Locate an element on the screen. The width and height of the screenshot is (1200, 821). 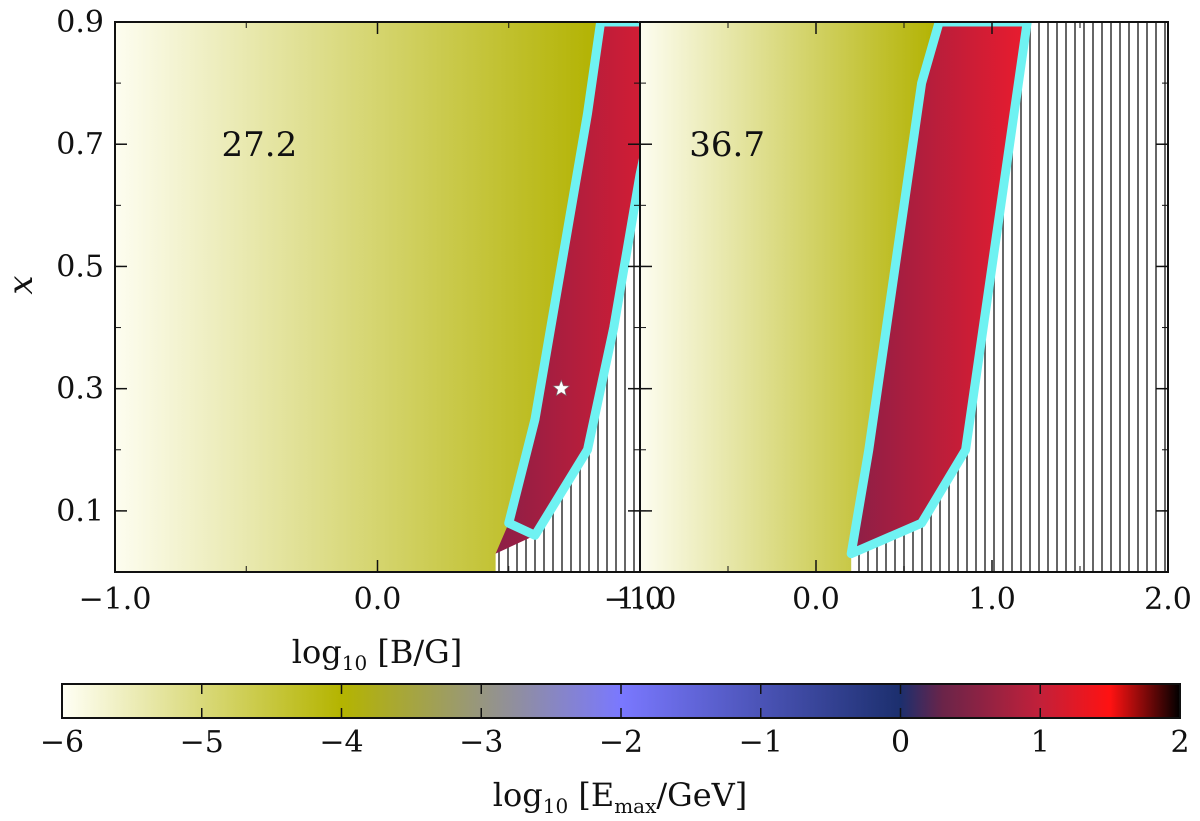
colorbar-tick-label: −2 is located at coordinates (621, 742).